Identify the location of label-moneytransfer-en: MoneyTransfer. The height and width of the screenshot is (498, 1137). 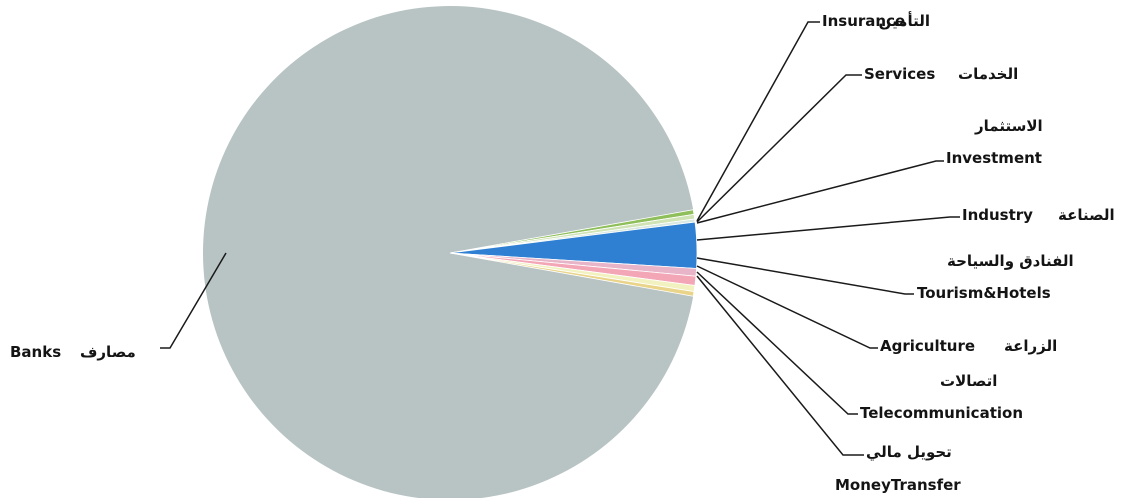
(898, 485).